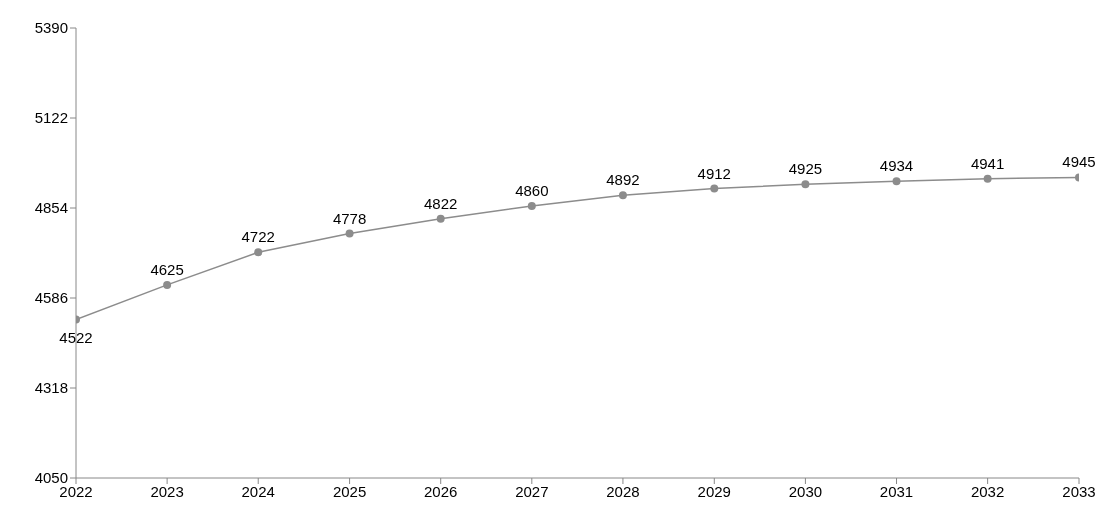 Image resolution: width=1109 pixels, height=515 pixels. Describe the element at coordinates (51, 298) in the screenshot. I see `y-tick-label: 4586` at that location.